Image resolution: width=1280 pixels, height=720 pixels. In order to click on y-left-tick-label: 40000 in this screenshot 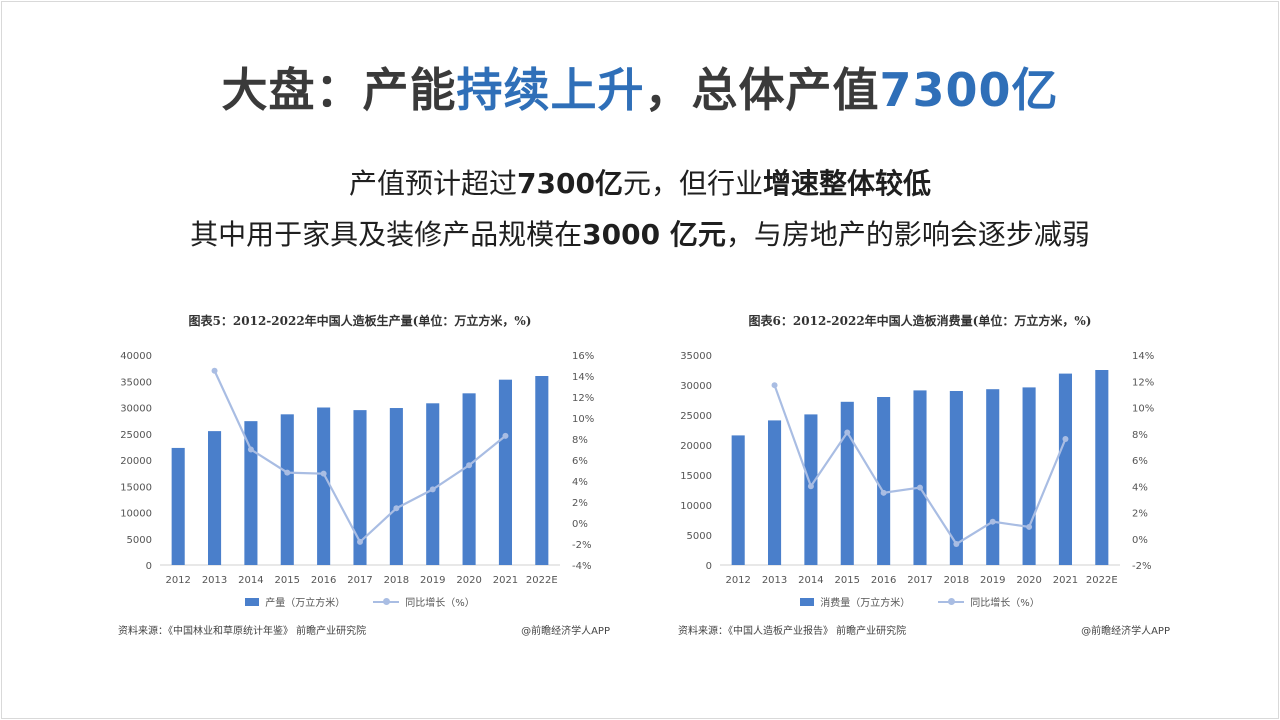, I will do `click(136, 356)`.